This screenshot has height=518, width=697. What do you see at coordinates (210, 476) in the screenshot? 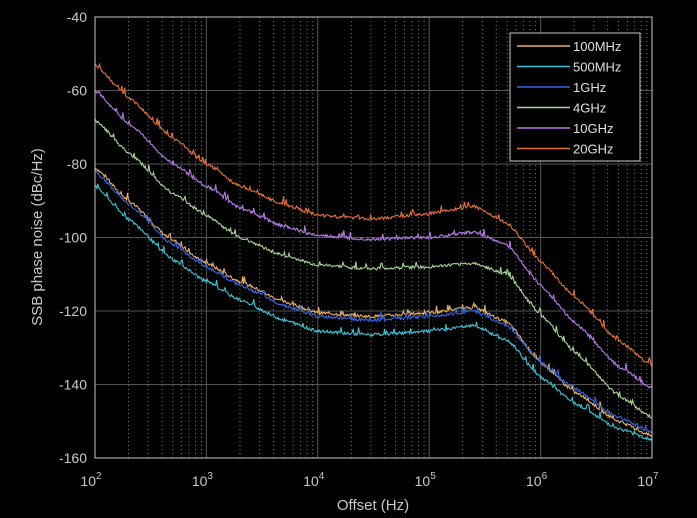
I see `x-tick-exponent: 3` at bounding box center [210, 476].